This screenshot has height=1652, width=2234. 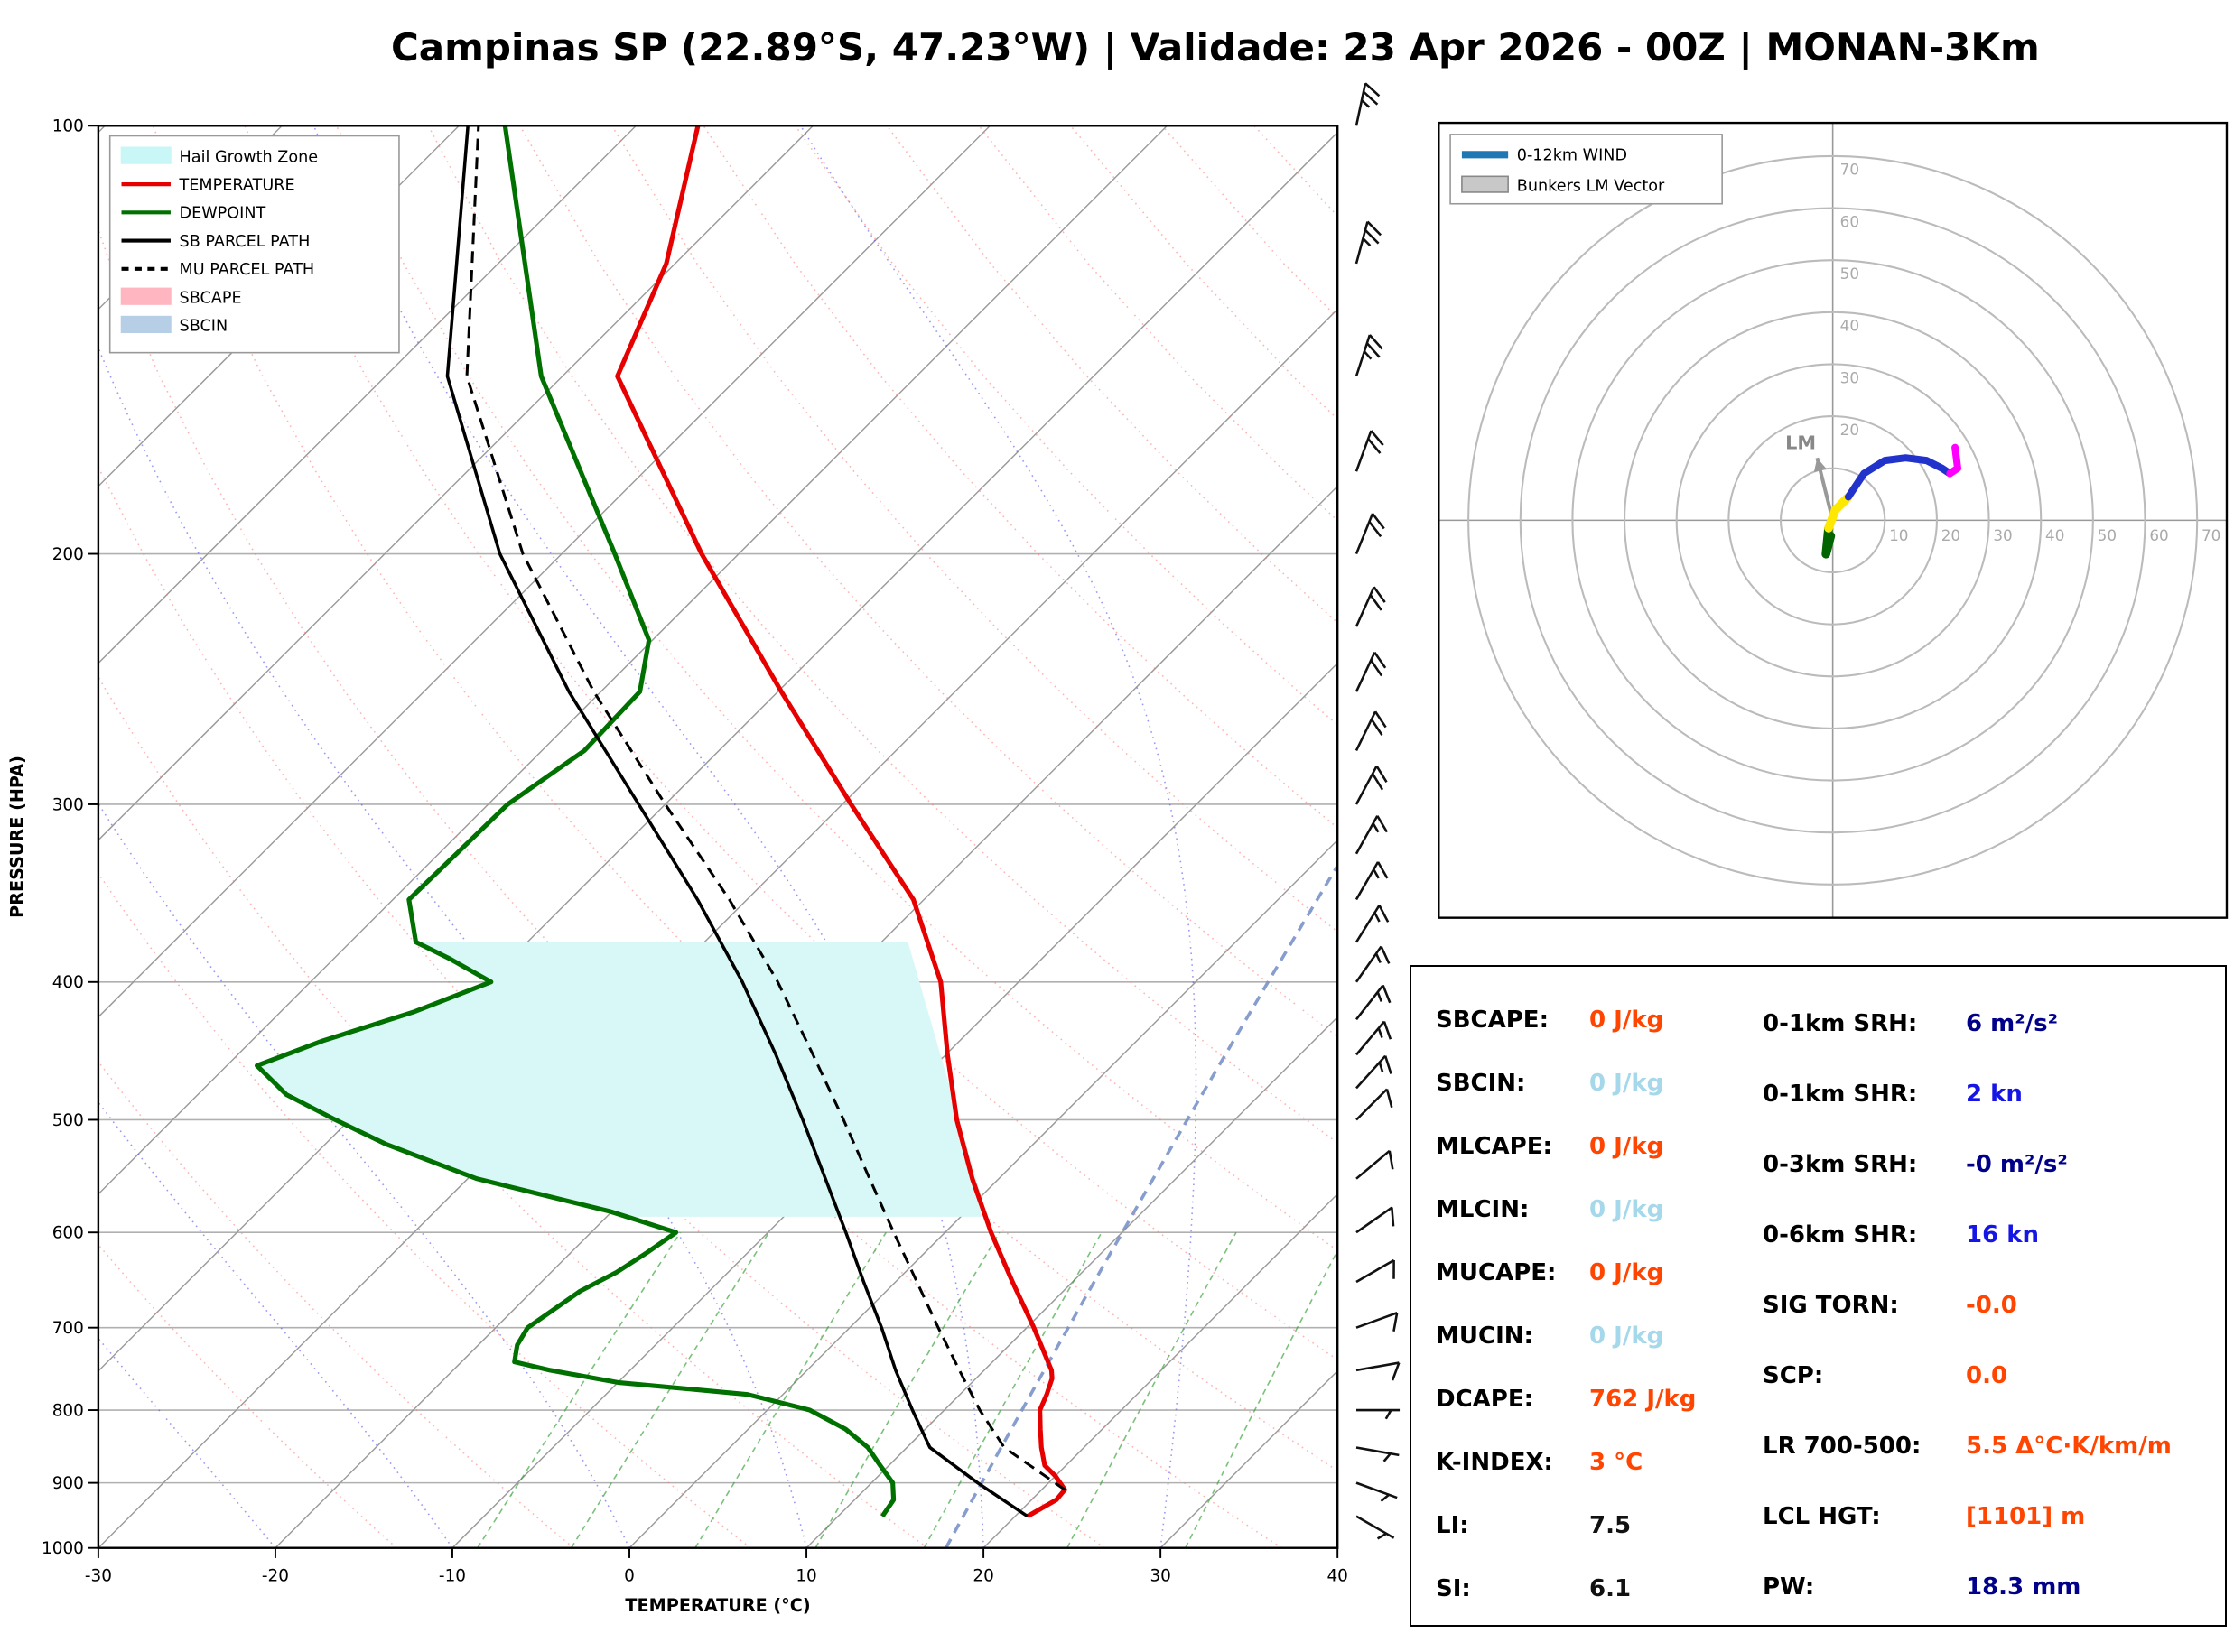 What do you see at coordinates (1987, 1375) in the screenshot?
I see `index-value: 0.0` at bounding box center [1987, 1375].